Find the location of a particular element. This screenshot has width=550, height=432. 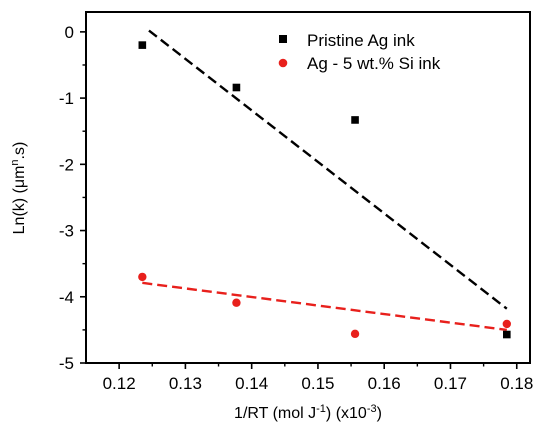

x-axis-title: 1/RT (mol J-1) (x10-3) is located at coordinates (308, 412).